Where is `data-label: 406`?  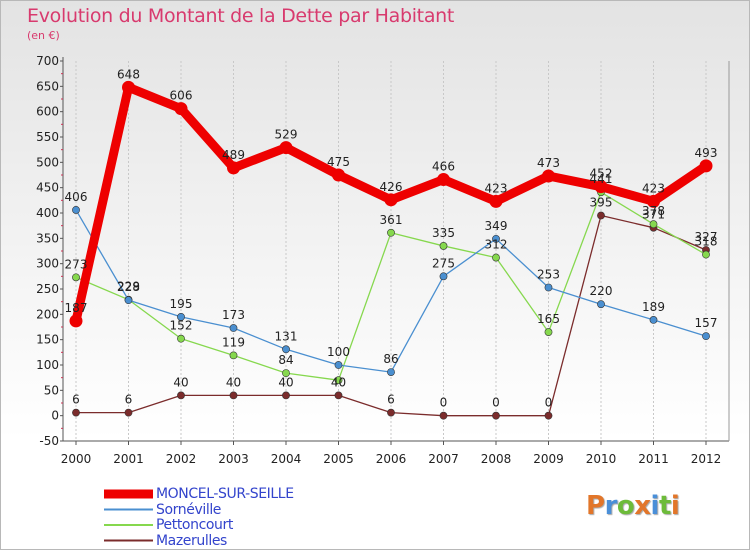
data-label: 406 is located at coordinates (76, 197).